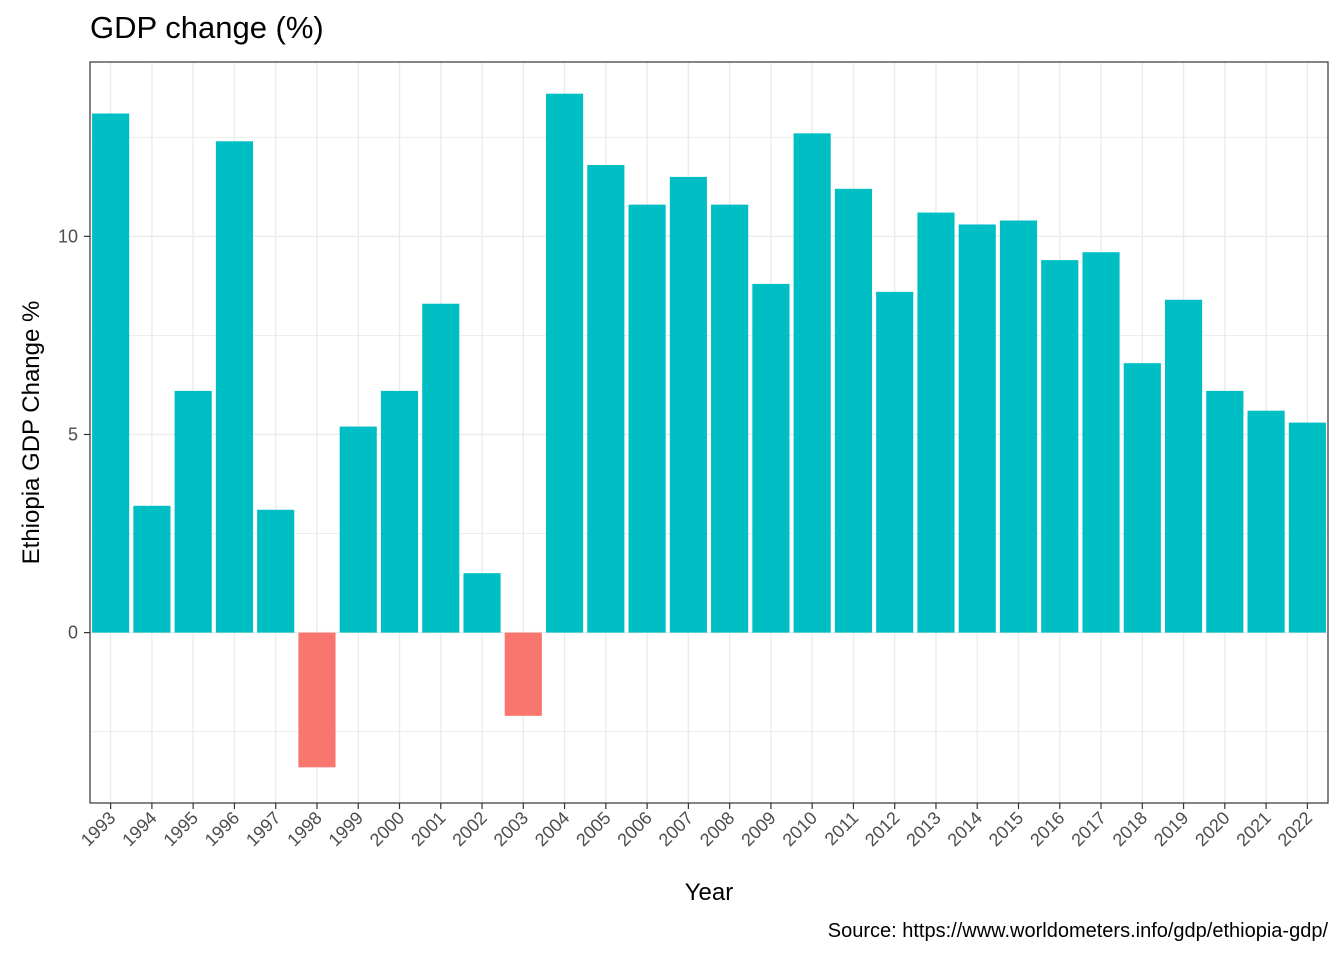 The height and width of the screenshot is (960, 1344). What do you see at coordinates (564, 363) in the screenshot?
I see `bar-2004` at bounding box center [564, 363].